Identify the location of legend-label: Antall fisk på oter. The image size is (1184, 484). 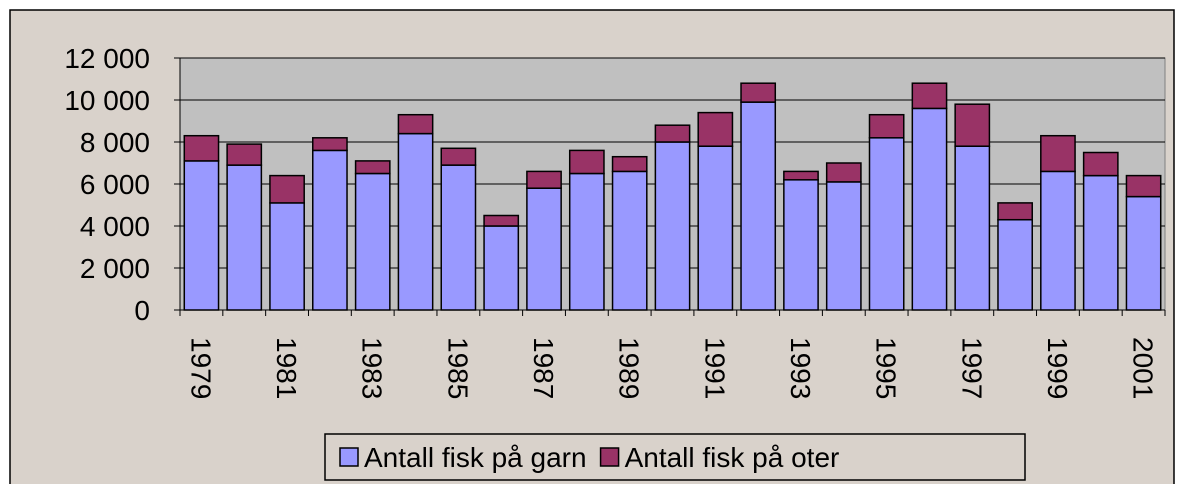
(732, 457).